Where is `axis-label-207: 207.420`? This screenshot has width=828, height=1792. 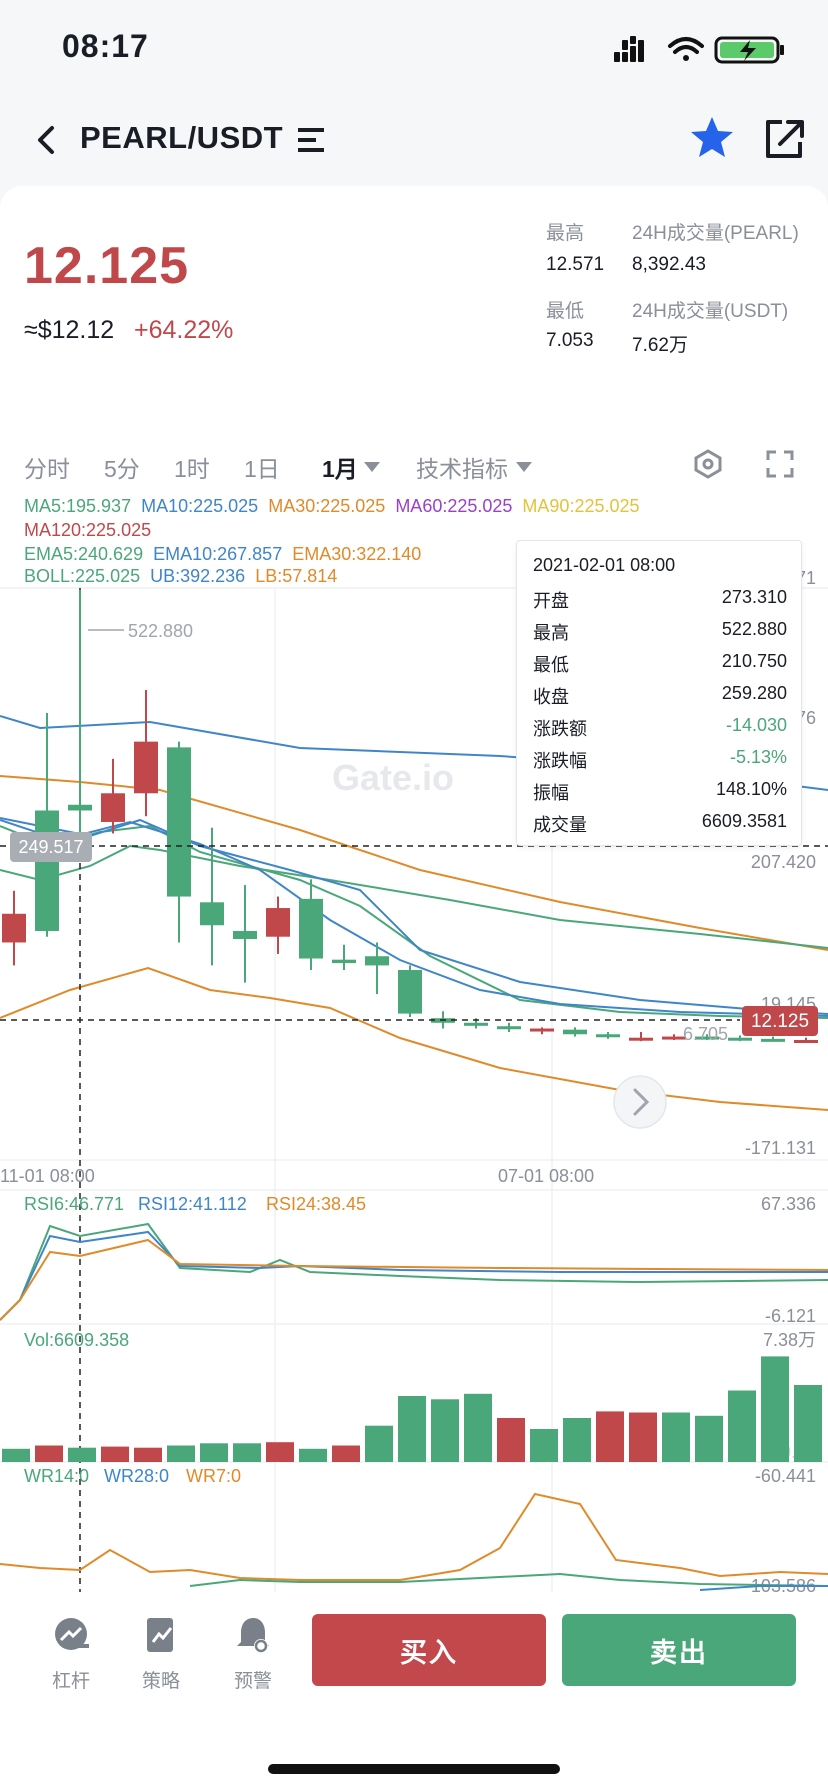 axis-label-207: 207.420 is located at coordinates (783, 862).